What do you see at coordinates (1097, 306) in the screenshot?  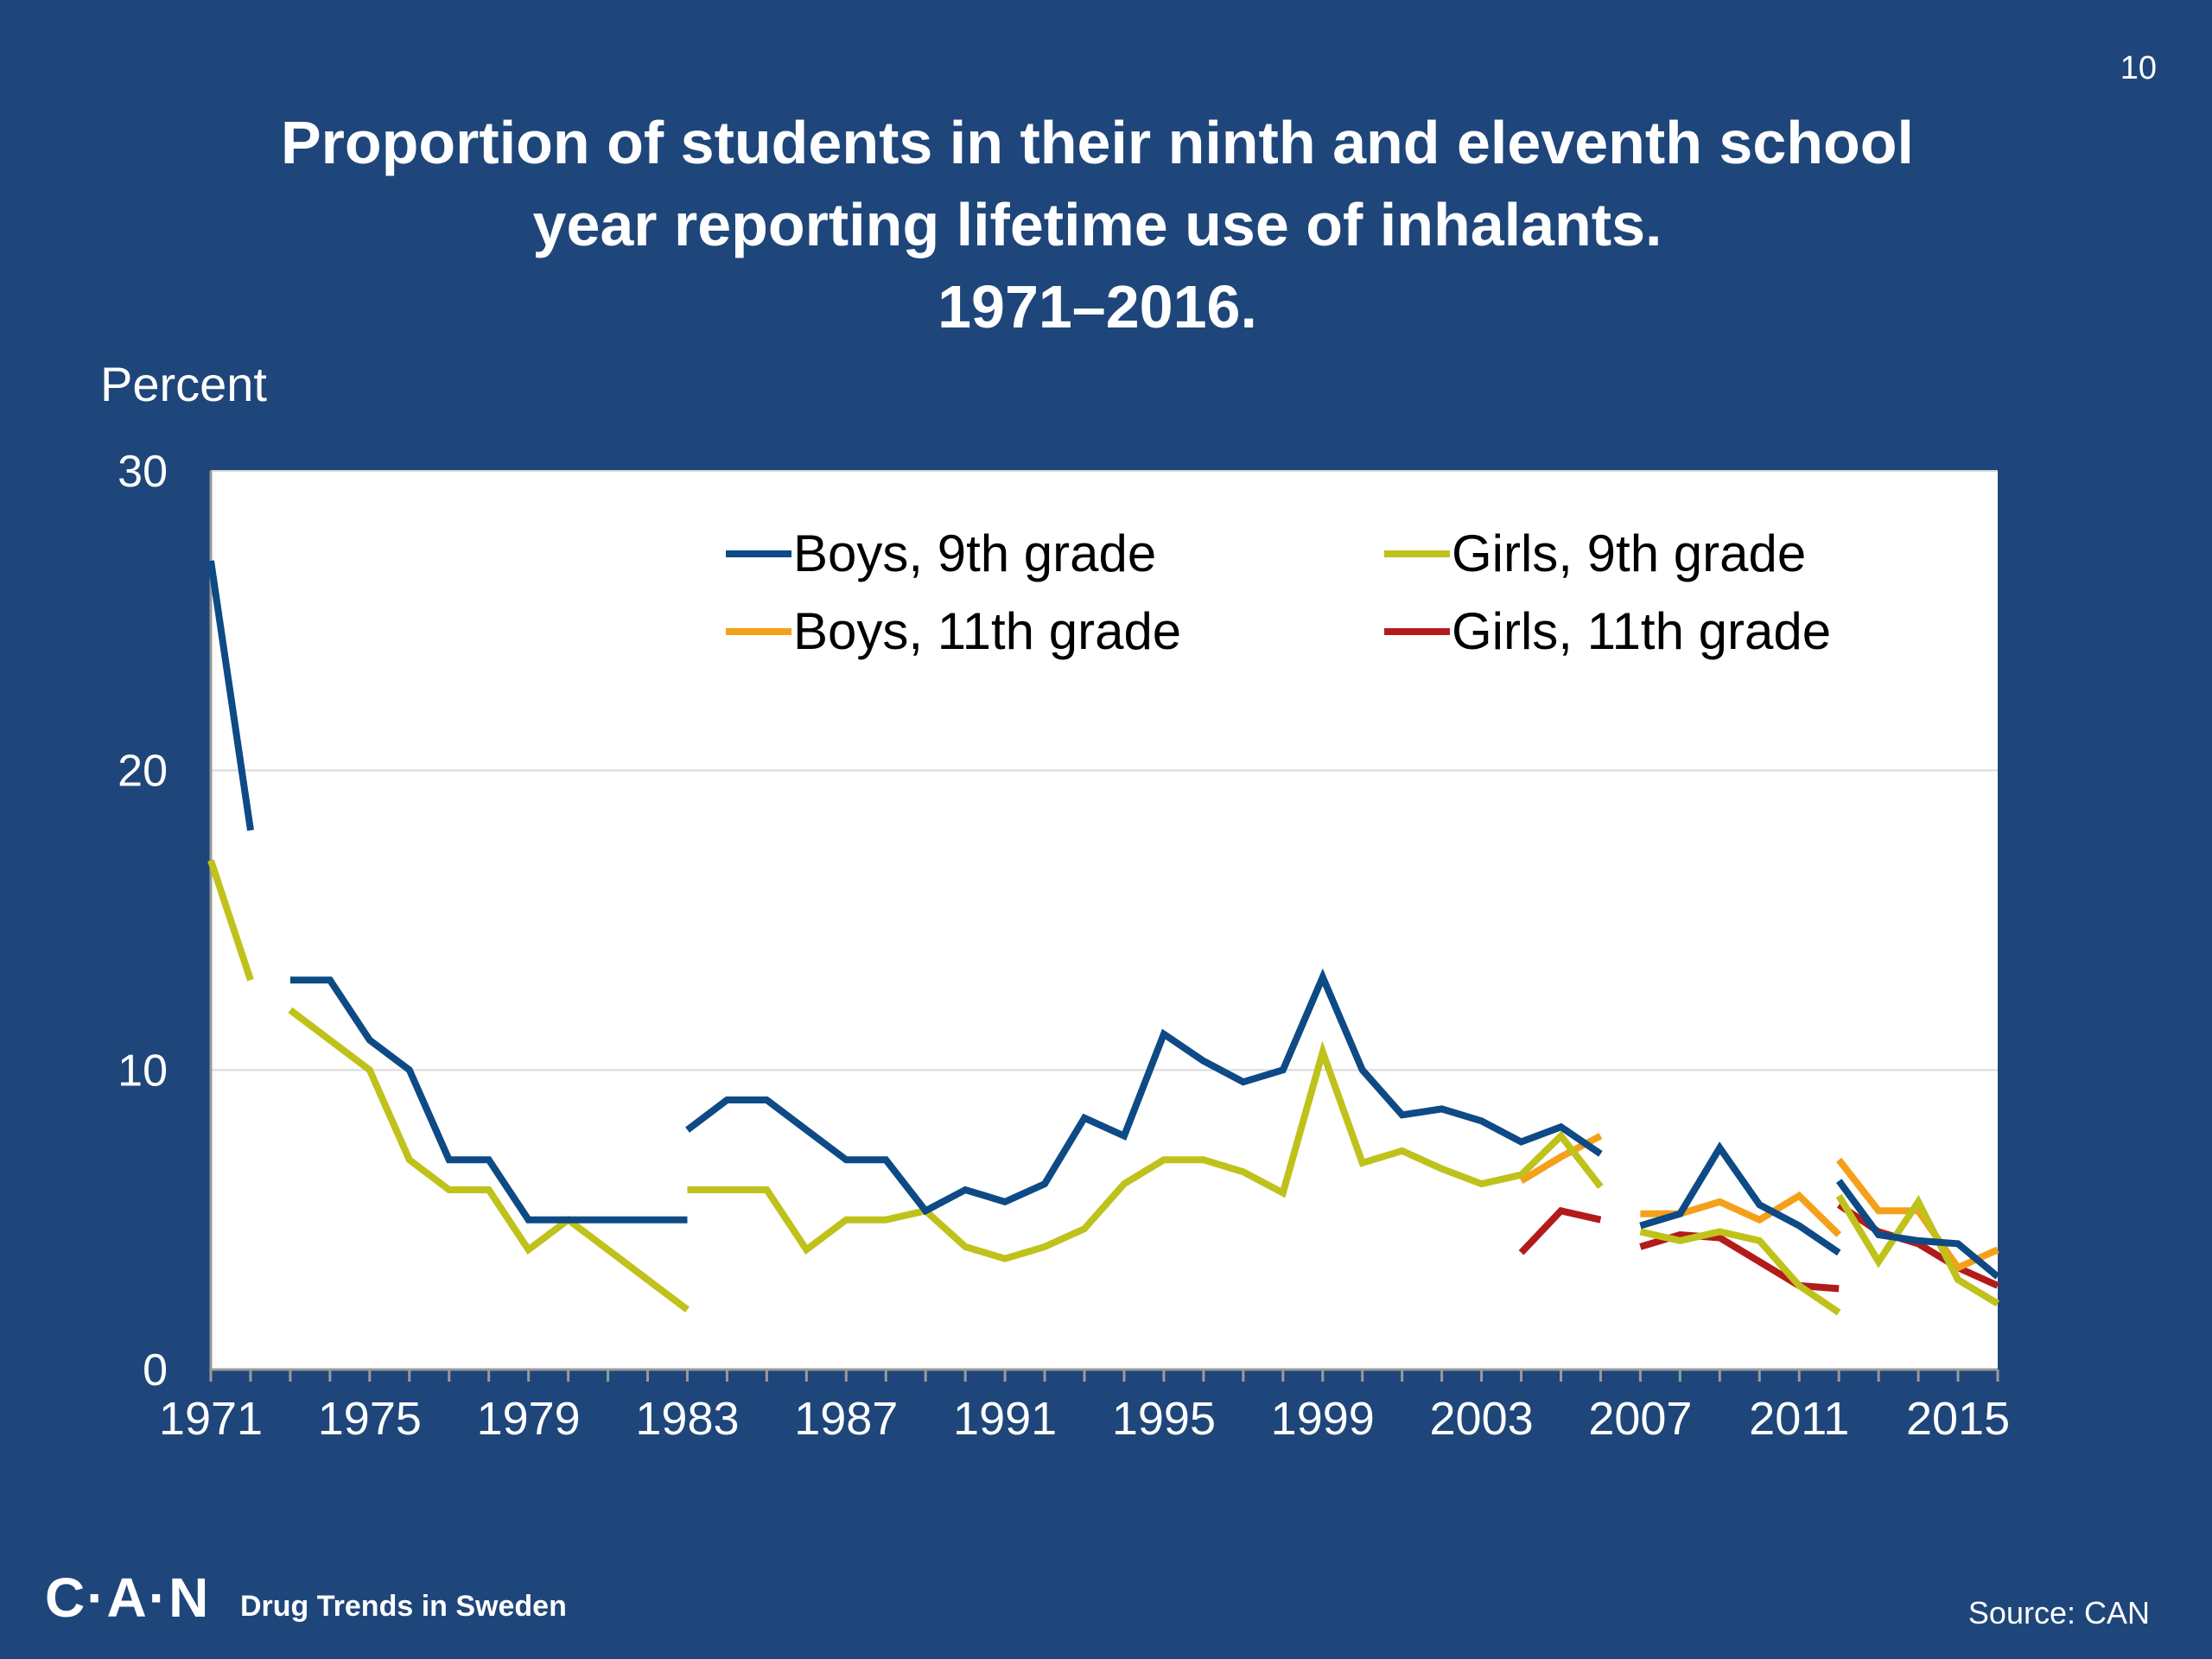 I see `chart-title-line-3: 1971–2016.` at bounding box center [1097, 306].